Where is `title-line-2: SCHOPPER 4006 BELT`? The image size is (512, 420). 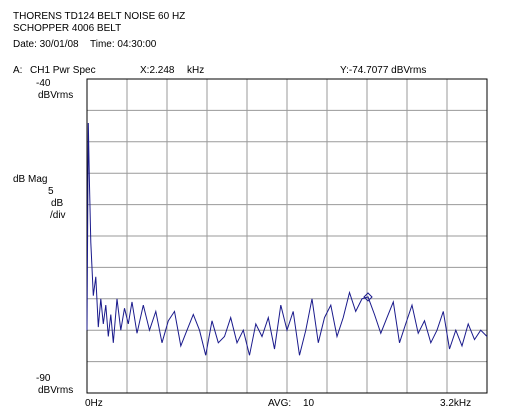 title-line-2: SCHOPPER 4006 BELT is located at coordinates (67, 28).